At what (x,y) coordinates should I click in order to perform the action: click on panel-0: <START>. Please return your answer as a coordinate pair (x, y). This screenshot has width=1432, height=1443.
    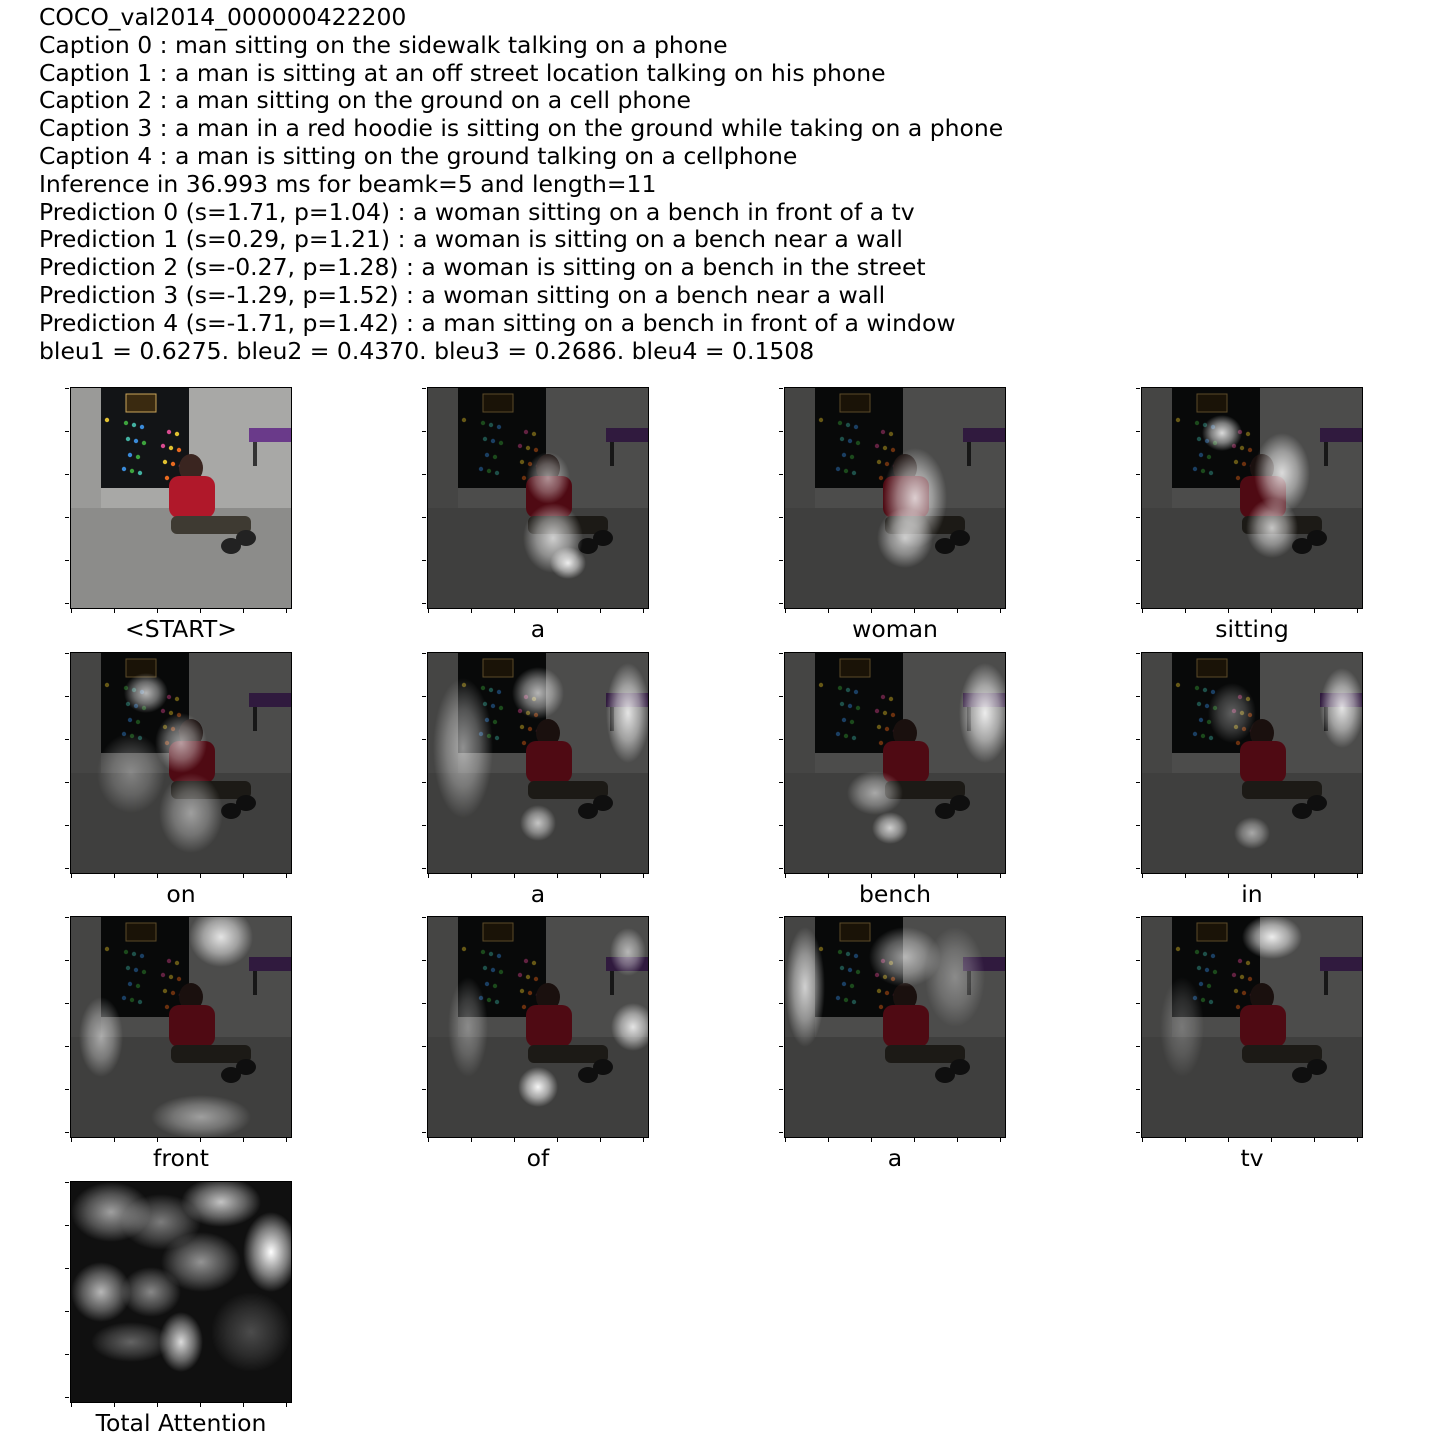
    Looking at the image, I should click on (181, 498).